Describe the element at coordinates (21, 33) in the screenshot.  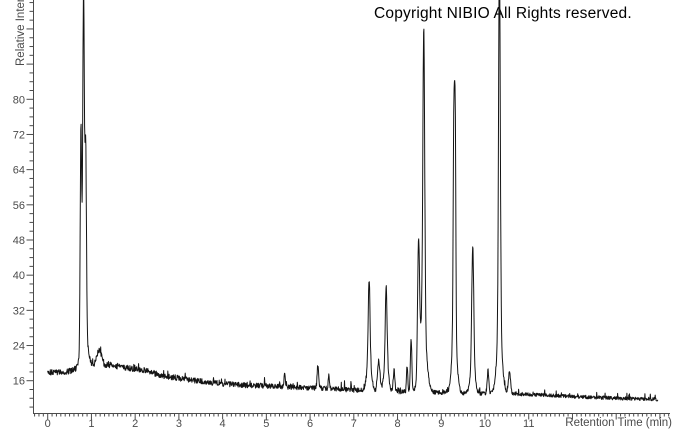
I see `y-axis-label: Relative Intensity` at that location.